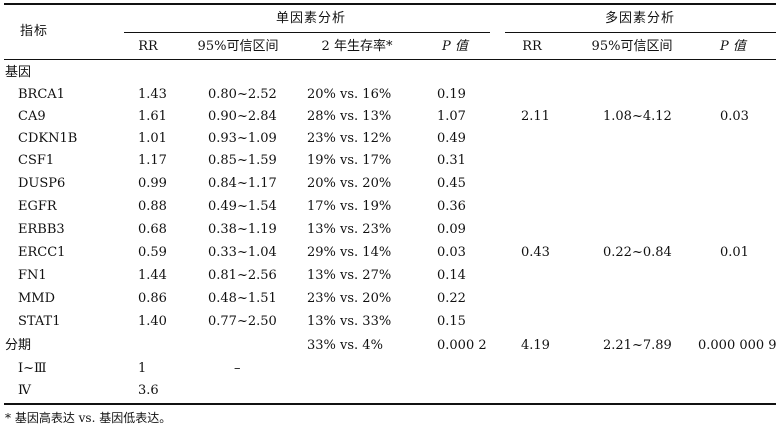  Describe the element at coordinates (41, 229) in the screenshot. I see `row-name: ERBB3` at that location.